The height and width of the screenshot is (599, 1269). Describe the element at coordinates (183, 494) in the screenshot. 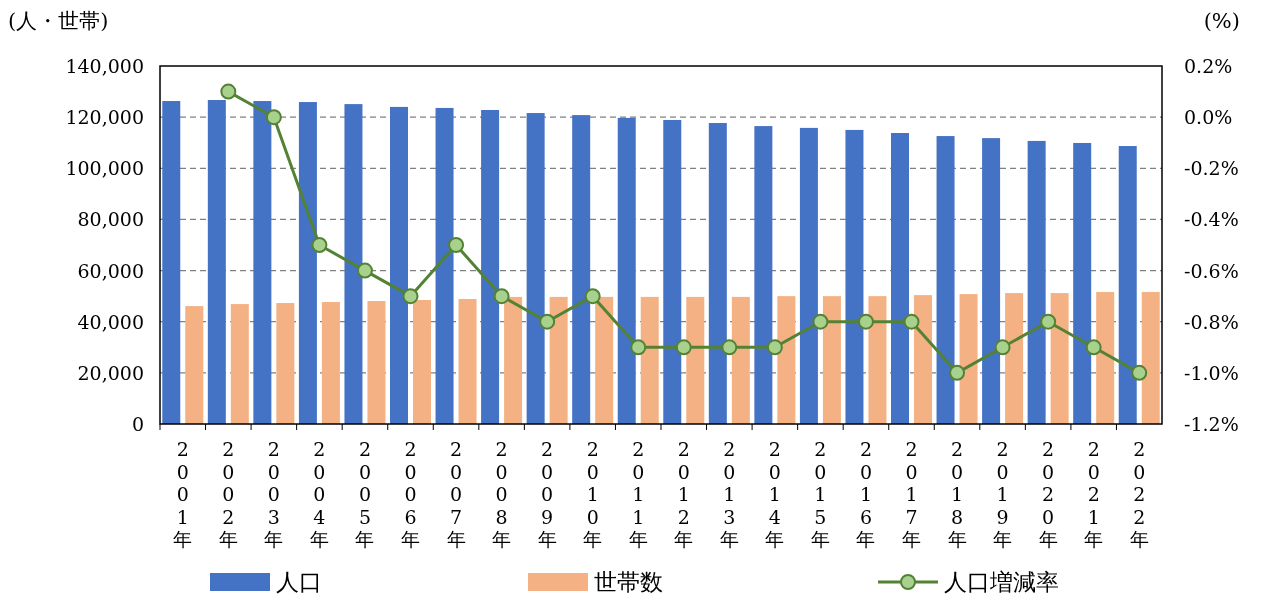

I see `x-tick-label: 2001年` at that location.